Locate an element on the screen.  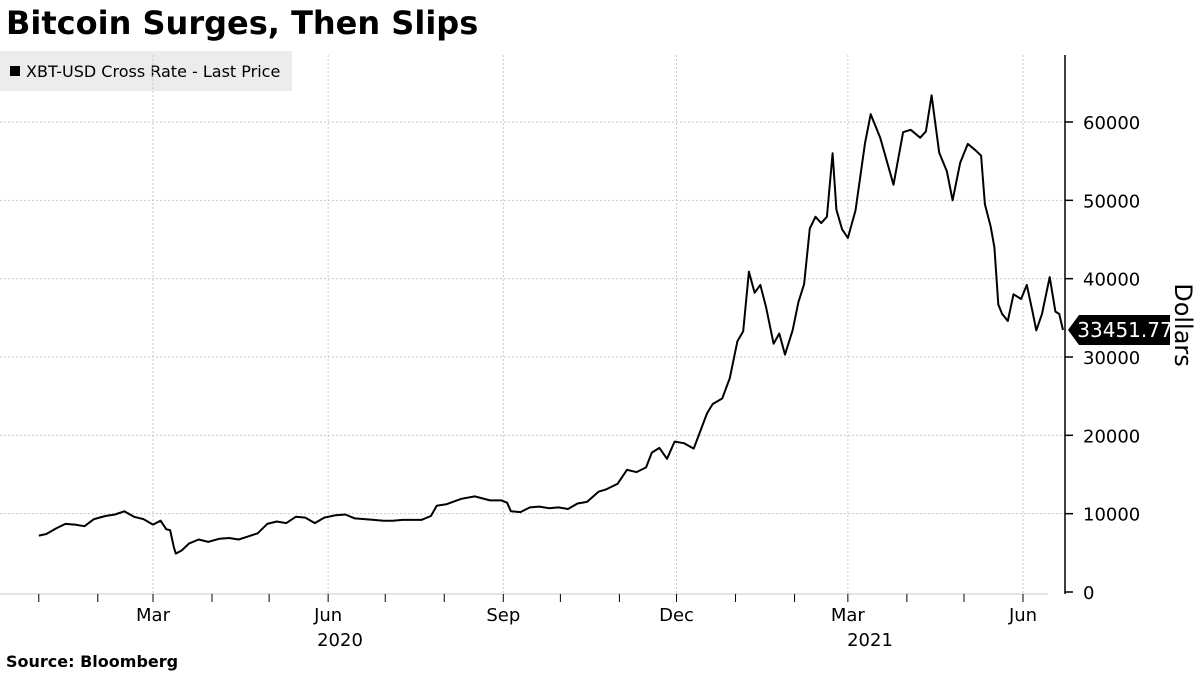
y-axis-ticks: 0 10000 20000 30000 40000 50000 60000 is located at coordinates (1102, 358).